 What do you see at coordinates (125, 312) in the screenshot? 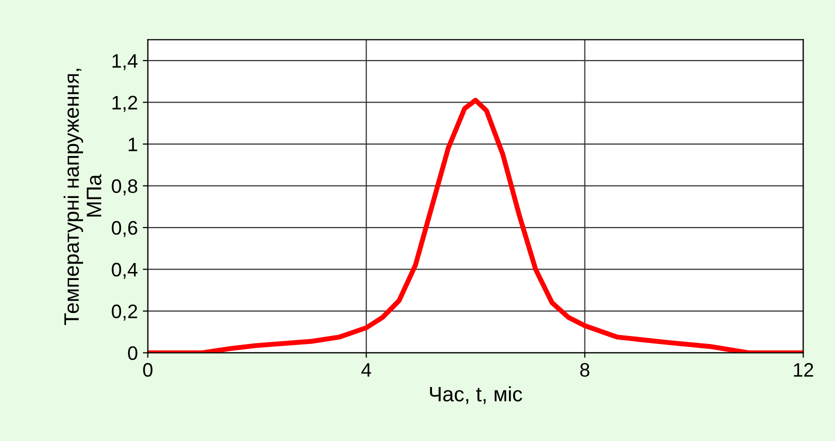
I see `y-tick-label: 0,2` at bounding box center [125, 312].